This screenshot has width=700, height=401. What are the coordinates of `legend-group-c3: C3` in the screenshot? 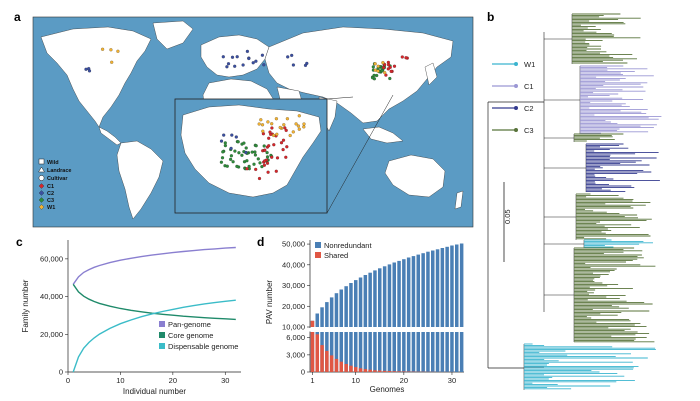 It's located at (50, 201).